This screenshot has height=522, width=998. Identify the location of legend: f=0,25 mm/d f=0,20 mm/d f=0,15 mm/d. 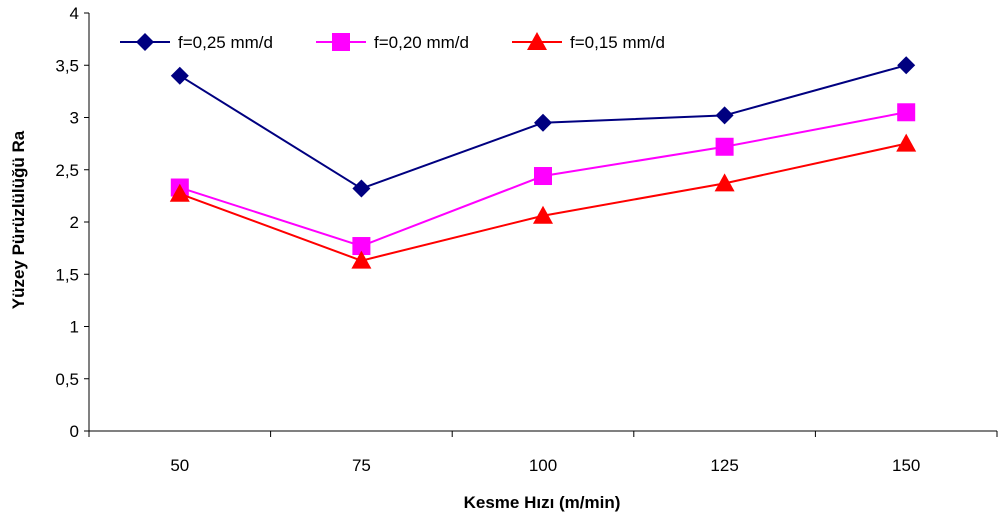
(392, 42).